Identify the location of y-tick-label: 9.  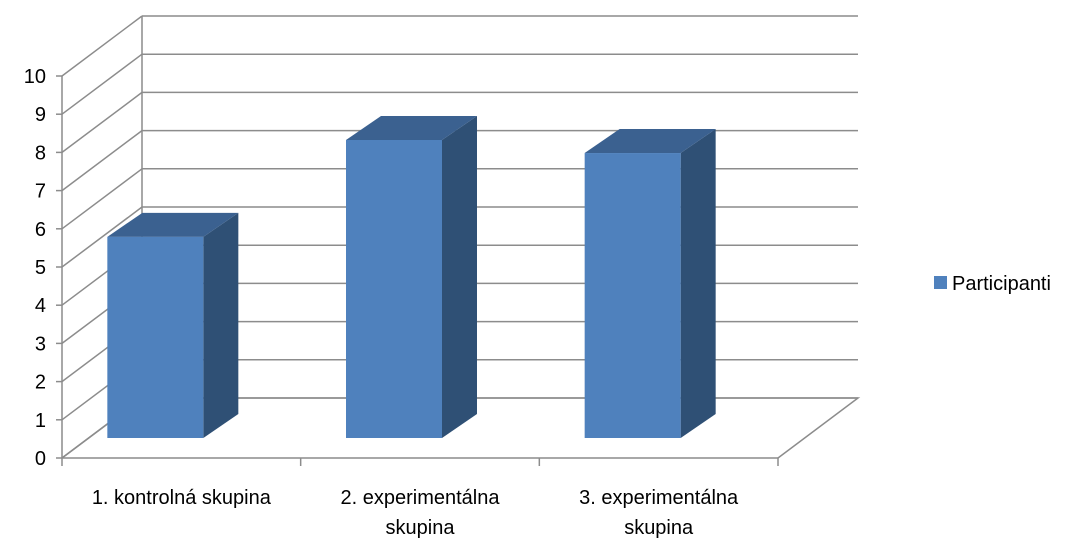
(40, 115).